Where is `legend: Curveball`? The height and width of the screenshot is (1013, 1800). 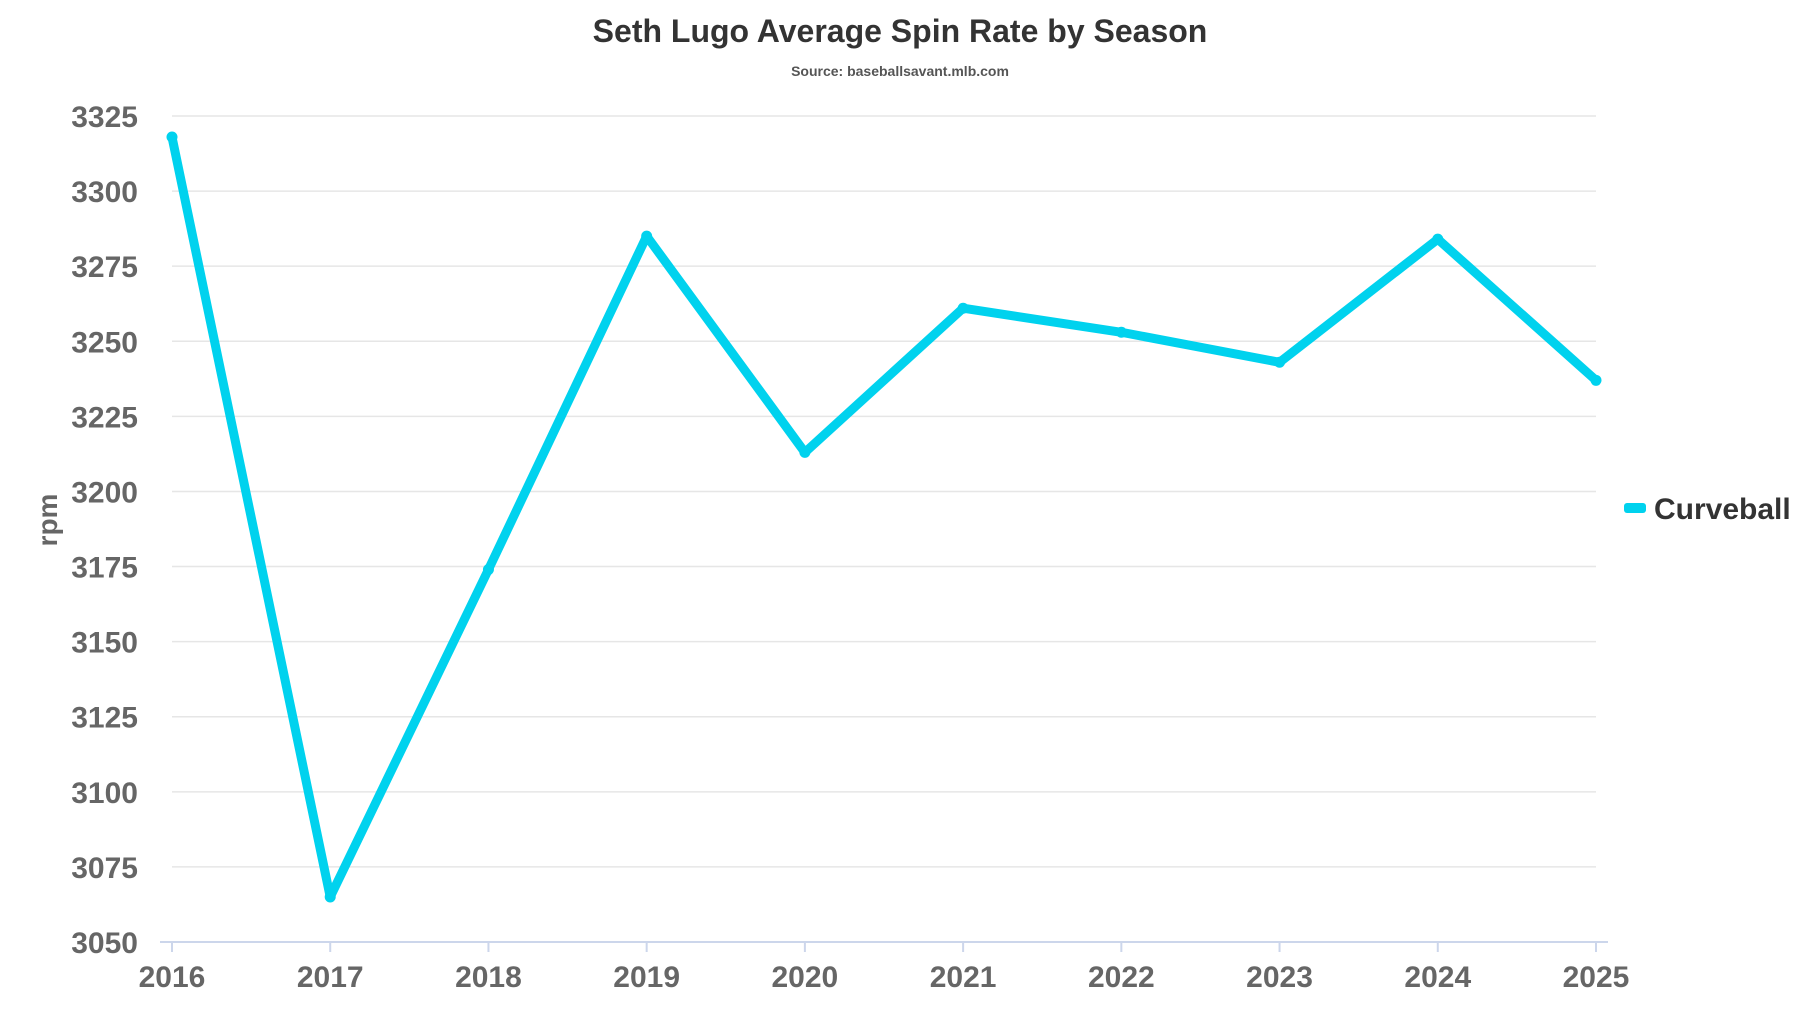
legend: Curveball is located at coordinates (1707, 509).